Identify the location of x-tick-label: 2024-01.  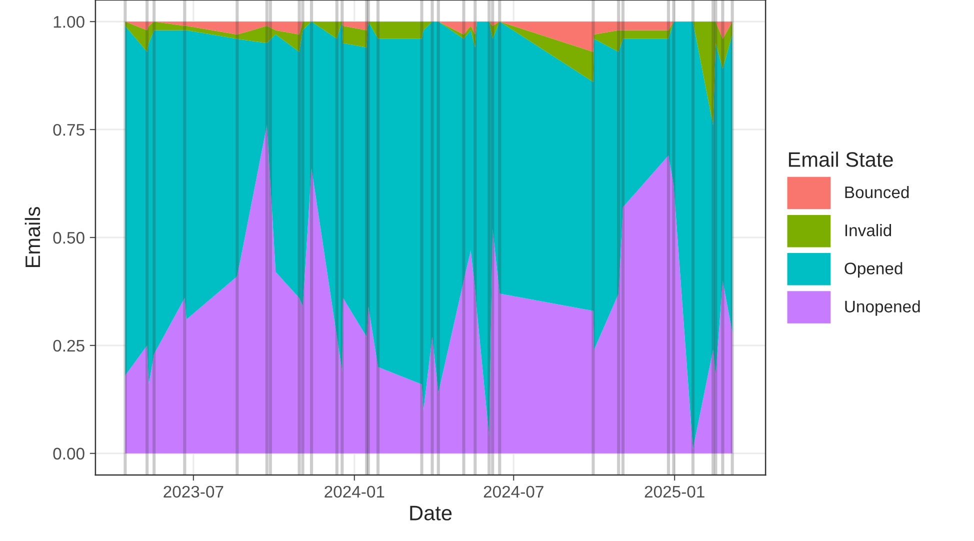
(354, 492).